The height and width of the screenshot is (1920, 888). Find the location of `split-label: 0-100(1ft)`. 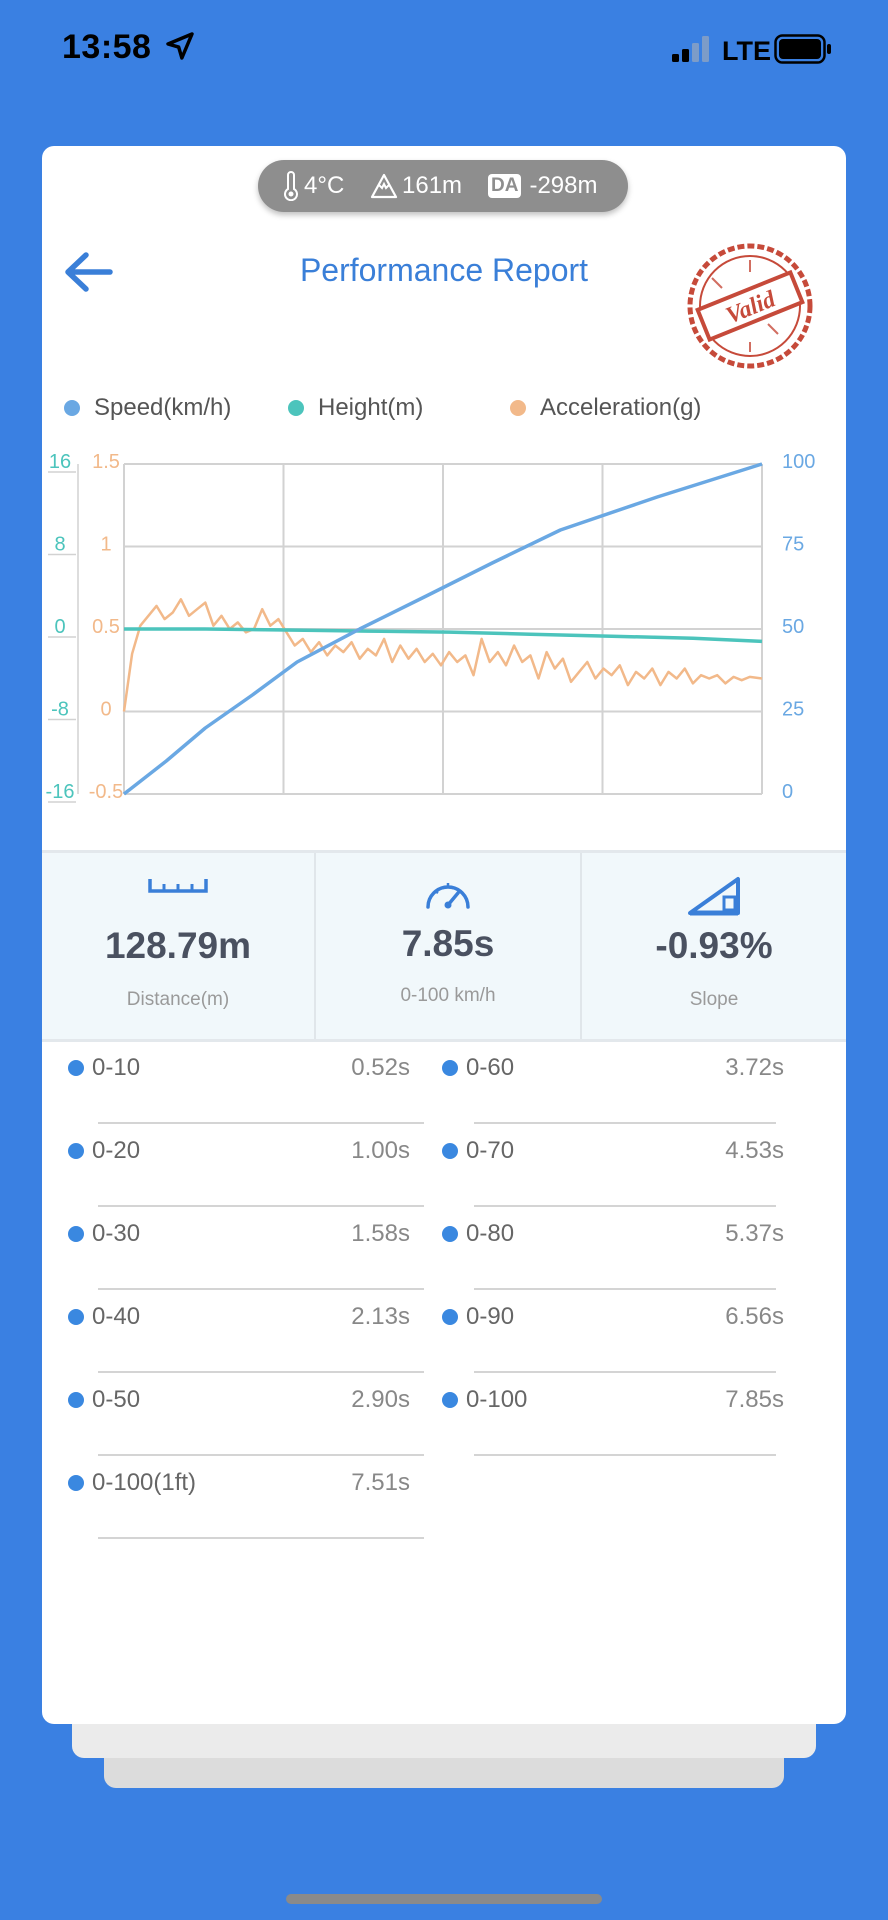

split-label: 0-100(1ft) is located at coordinates (144, 1482).